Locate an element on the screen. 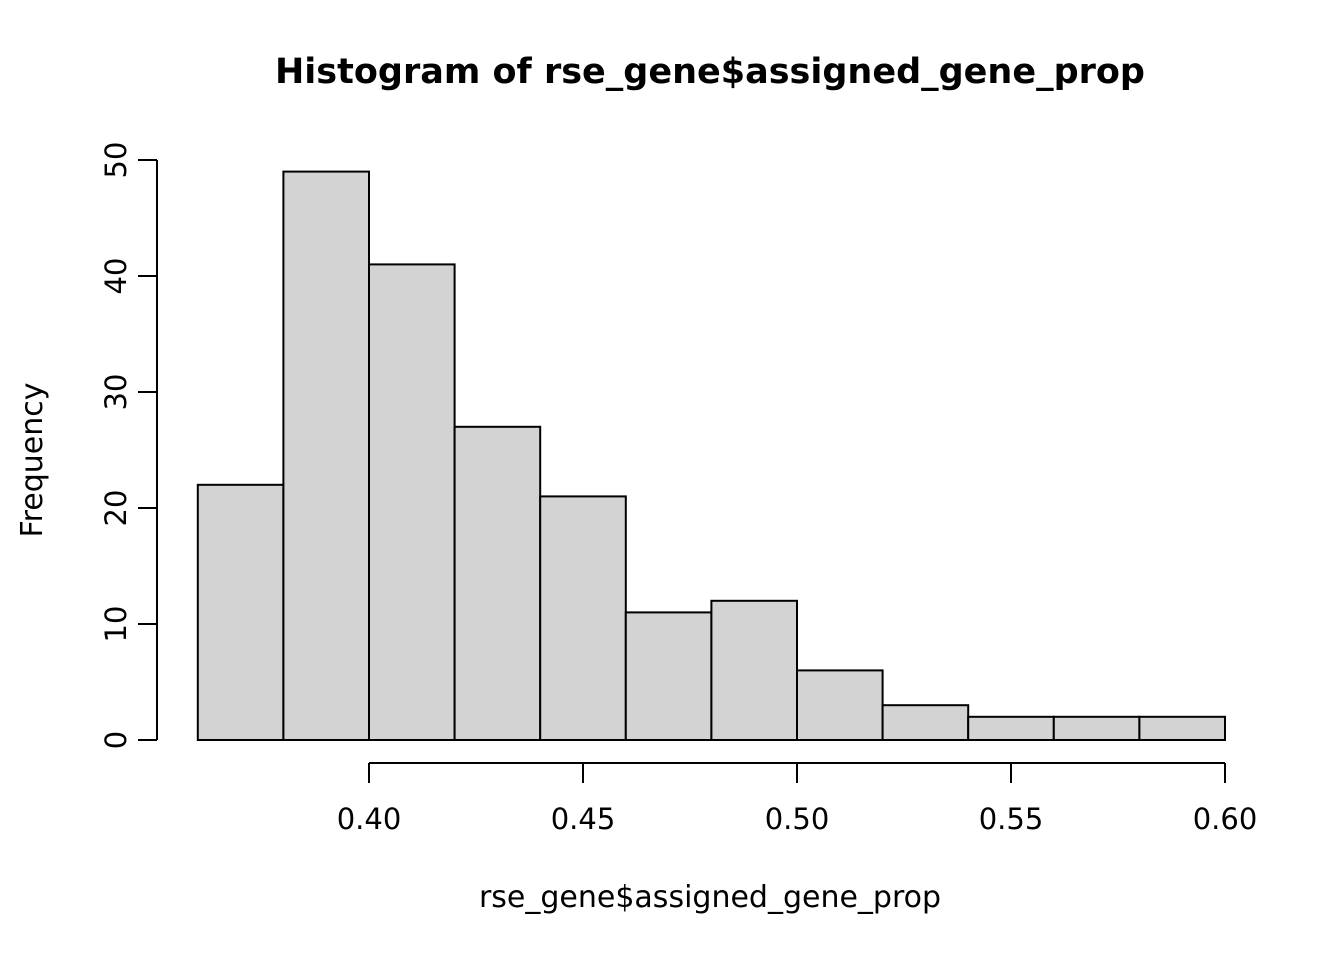 Image resolution: width=1344 pixels, height=960 pixels. x-axis-tick-label: 0.45 is located at coordinates (583, 819).